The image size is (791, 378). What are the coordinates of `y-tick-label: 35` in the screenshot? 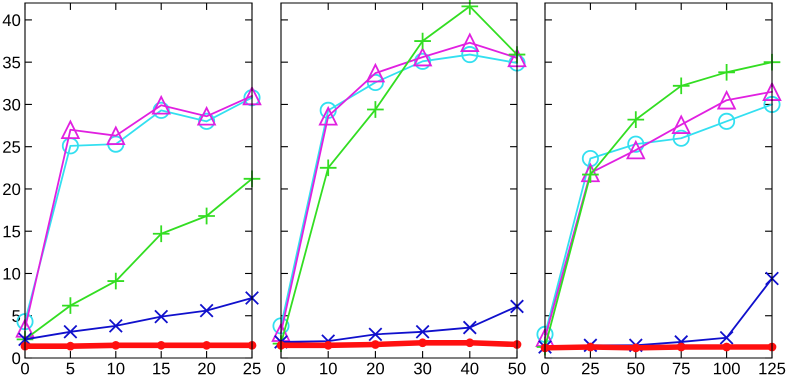 It's located at (11, 62).